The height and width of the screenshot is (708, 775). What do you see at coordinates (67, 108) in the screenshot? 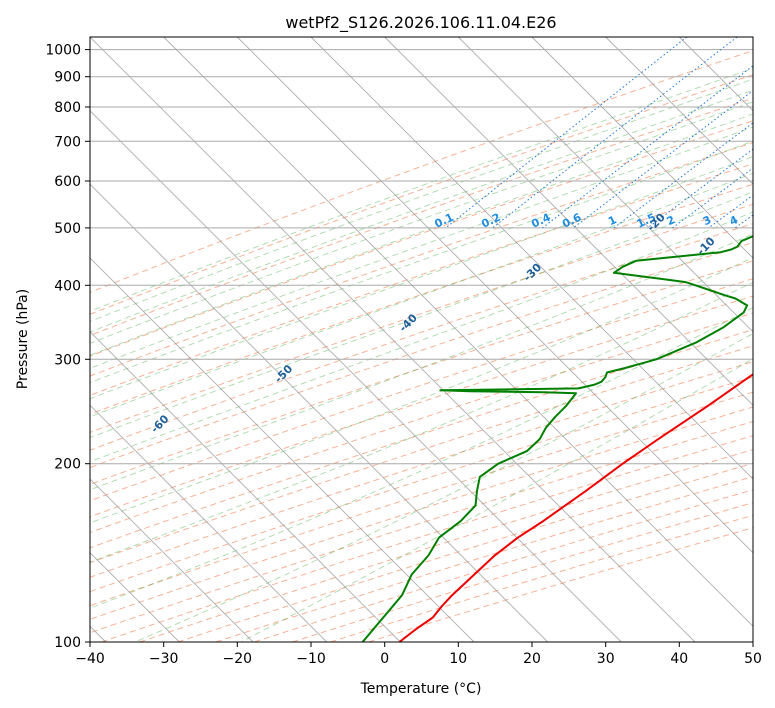
I see `y-tick-label: 800` at bounding box center [67, 108].